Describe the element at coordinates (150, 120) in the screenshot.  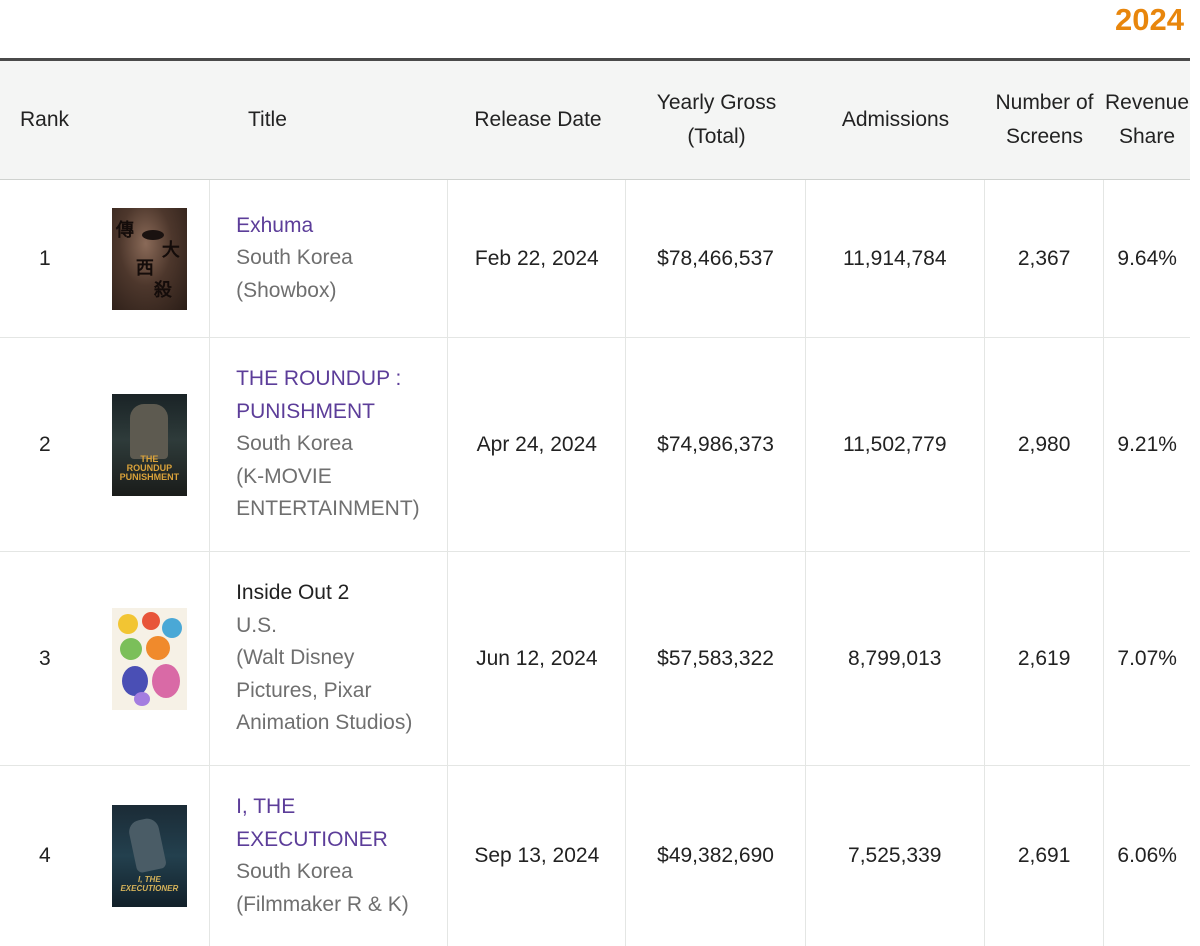
I see `header-poster` at that location.